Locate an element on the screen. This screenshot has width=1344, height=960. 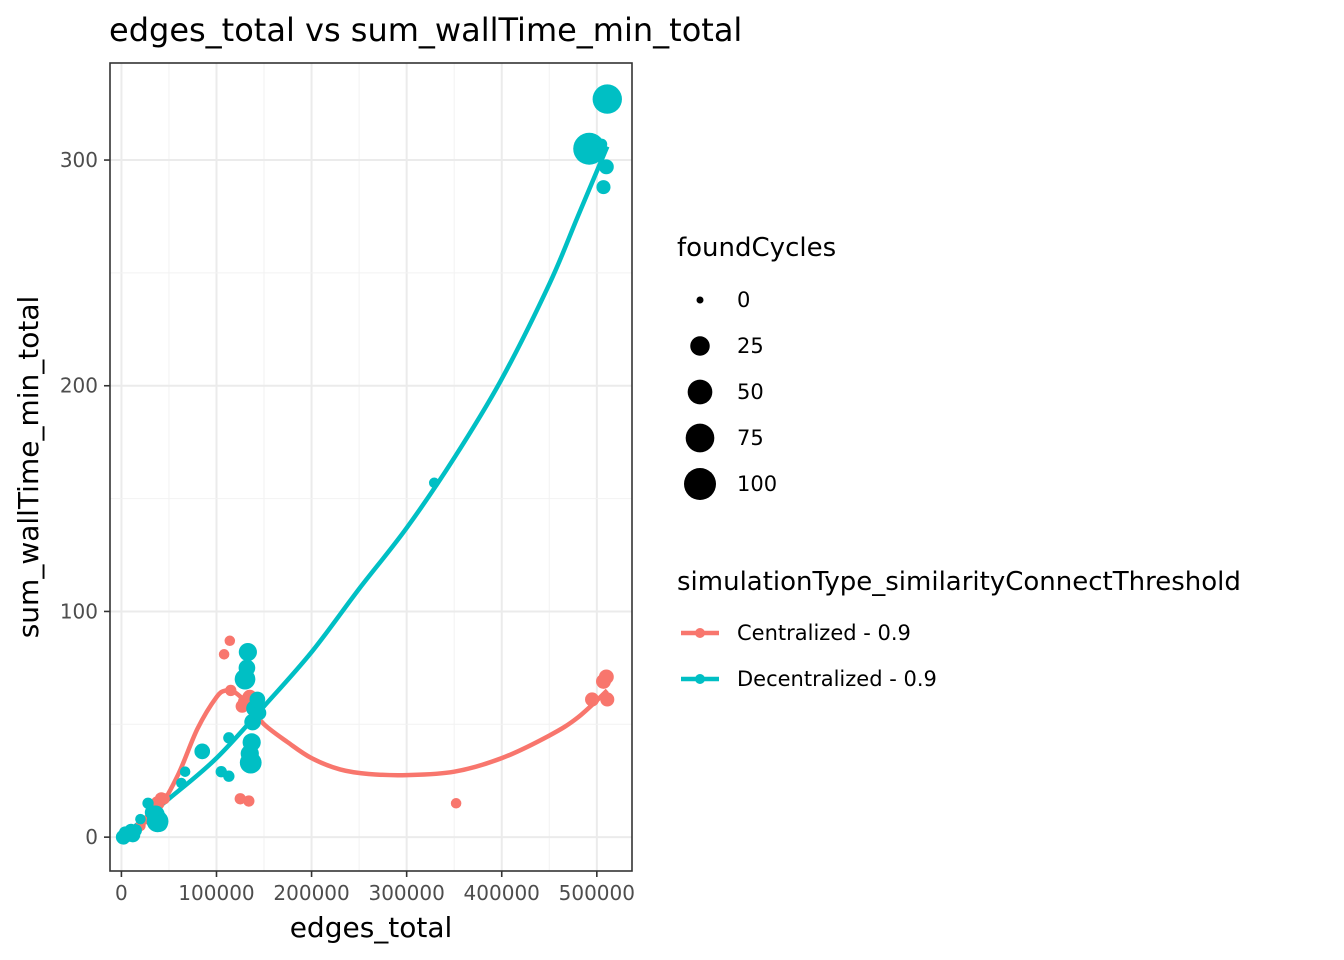
y-tick-label: 0 is located at coordinates (91, 837).